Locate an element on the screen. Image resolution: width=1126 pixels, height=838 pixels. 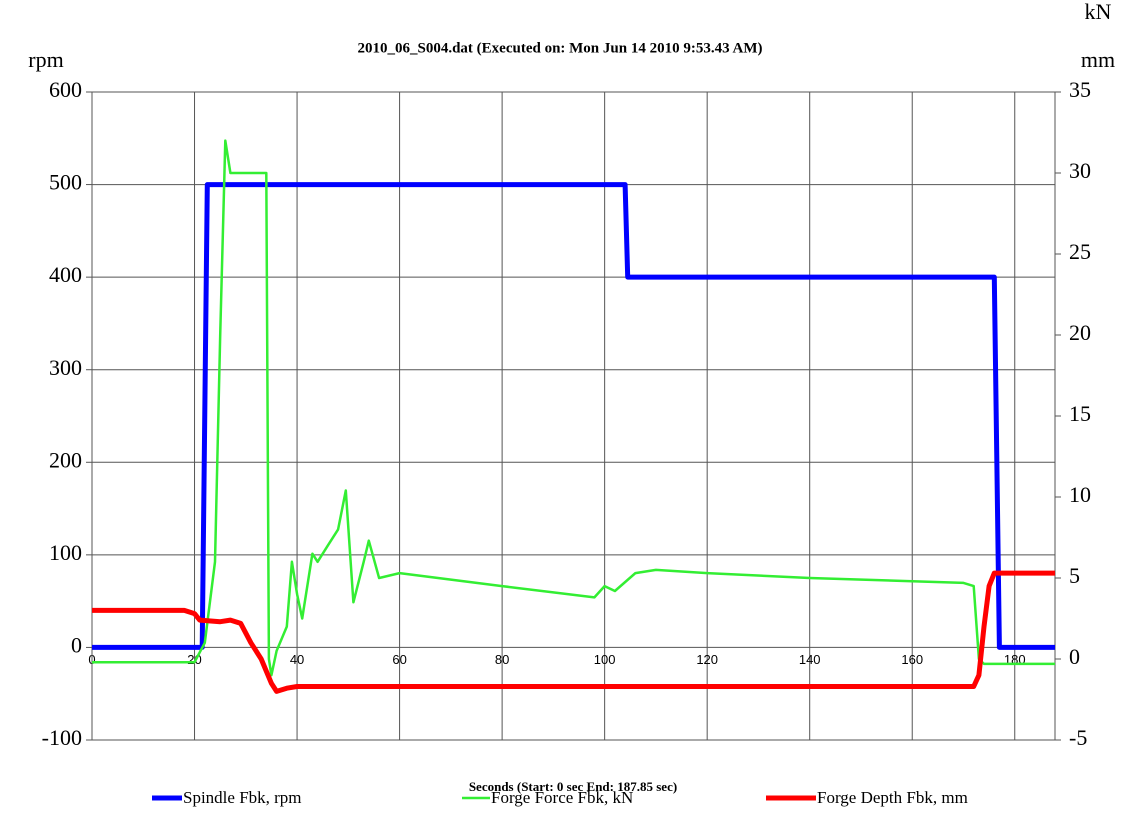
legend-label: Spindle Fbk, rpm is located at coordinates (242, 797).